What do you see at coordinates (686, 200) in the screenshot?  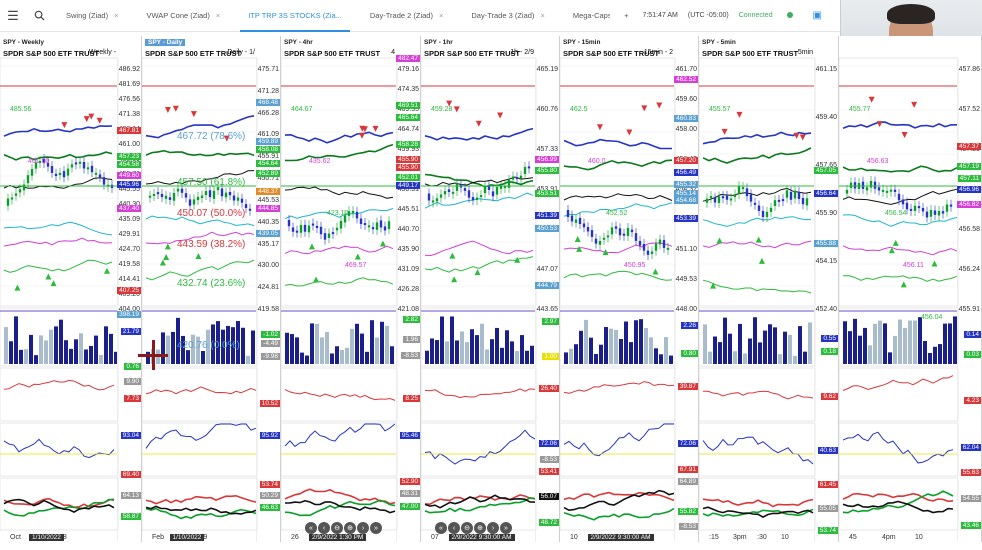 I see `price-tag: 454.68` at bounding box center [686, 200].